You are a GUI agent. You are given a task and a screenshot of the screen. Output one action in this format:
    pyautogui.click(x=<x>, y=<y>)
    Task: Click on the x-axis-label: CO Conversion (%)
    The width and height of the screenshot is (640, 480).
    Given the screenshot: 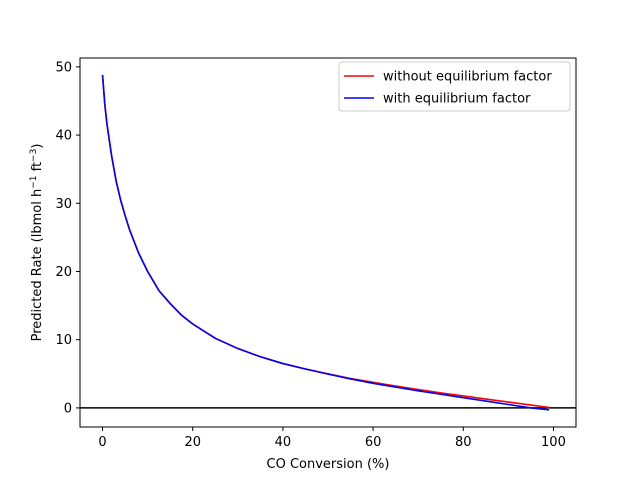 What is the action you would take?
    pyautogui.click(x=328, y=464)
    